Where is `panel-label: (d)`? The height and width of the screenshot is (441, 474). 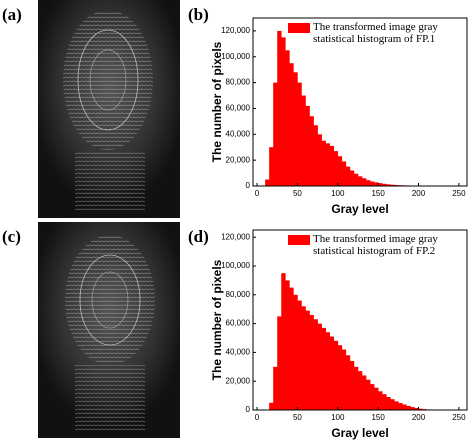
panel-label: (d) is located at coordinates (198, 236).